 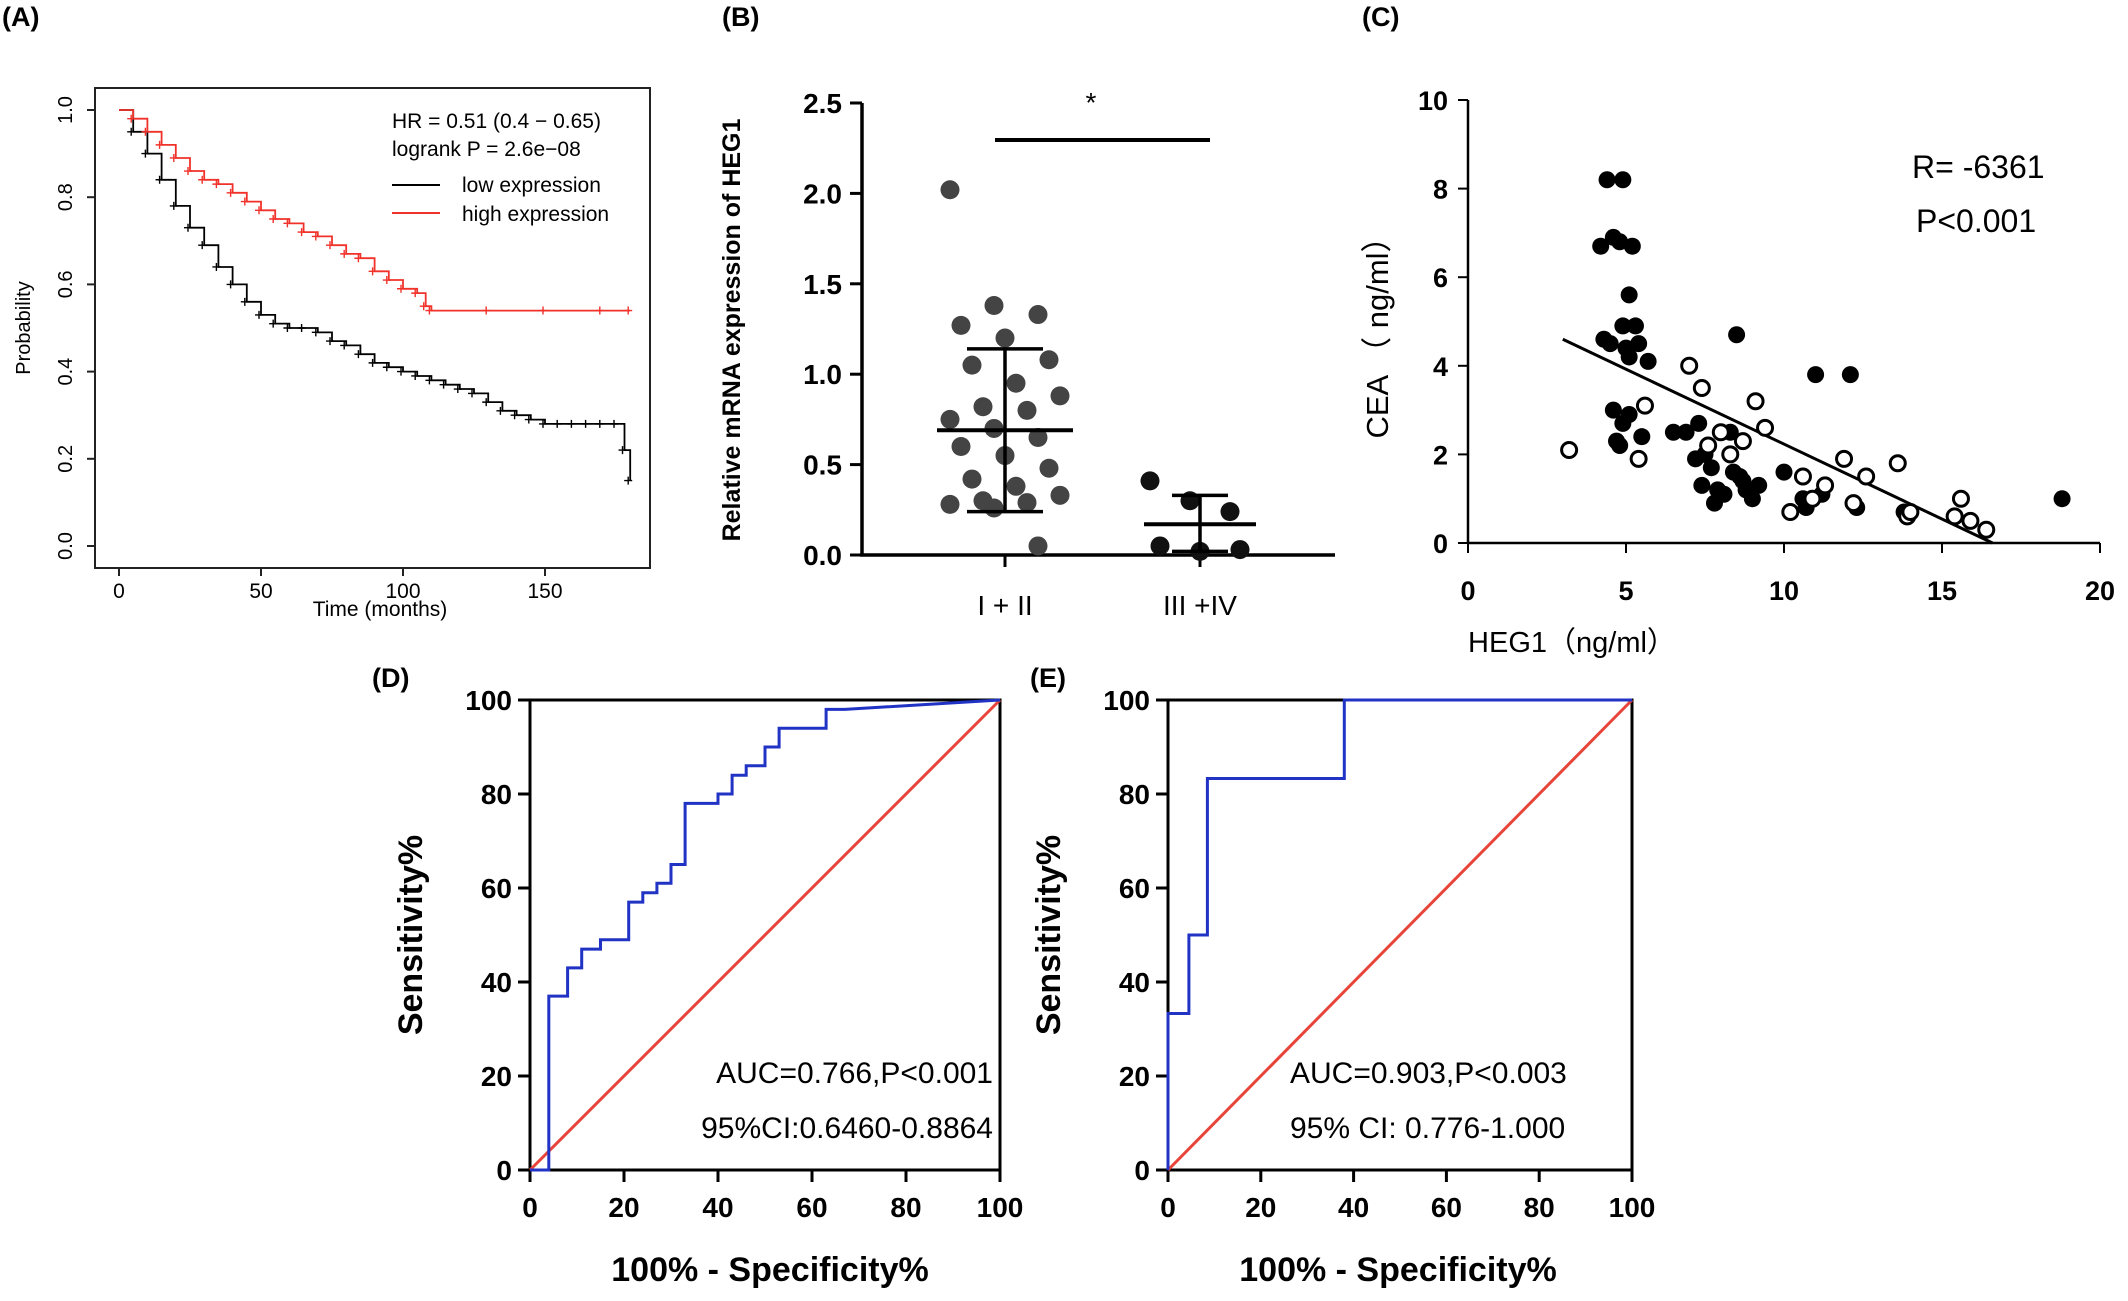 What do you see at coordinates (260, 591) in the screenshot?
I see `panel-a-xtick-label: 50` at bounding box center [260, 591].